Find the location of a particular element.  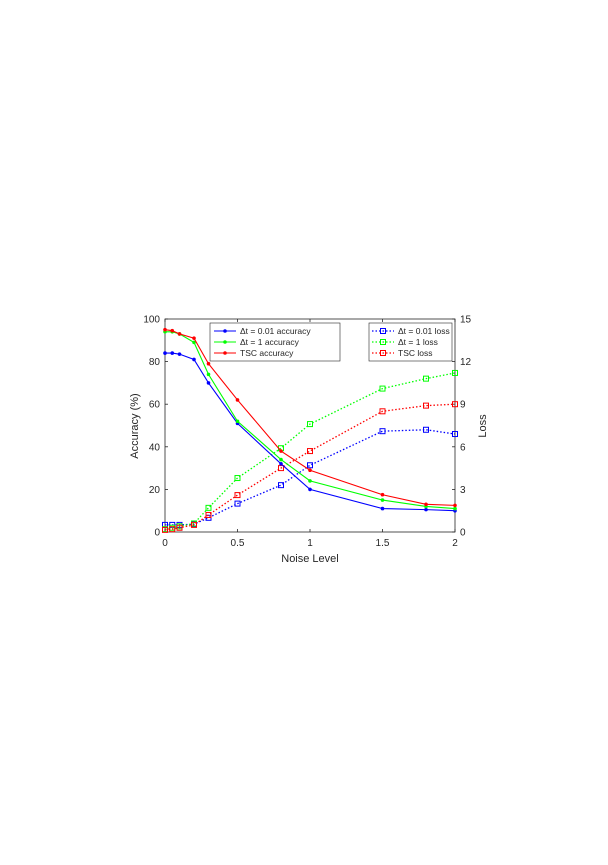

x-tick-label: 0 is located at coordinates (165, 543).